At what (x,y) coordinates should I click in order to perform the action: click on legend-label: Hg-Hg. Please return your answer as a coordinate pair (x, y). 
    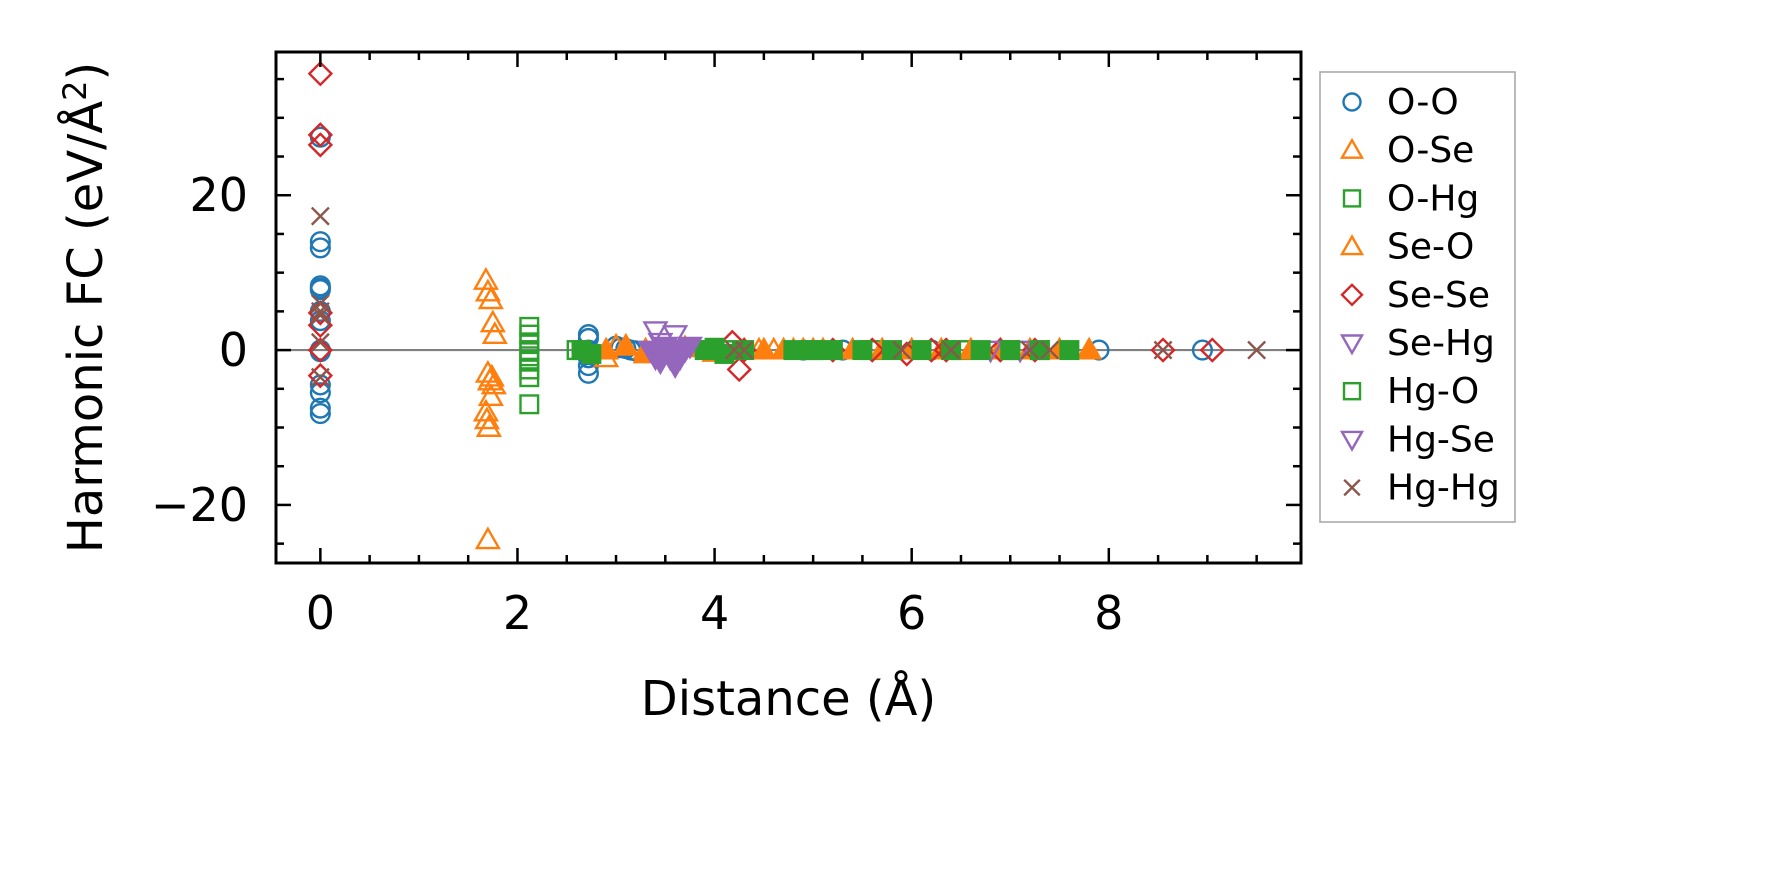
    Looking at the image, I should click on (1443, 488).